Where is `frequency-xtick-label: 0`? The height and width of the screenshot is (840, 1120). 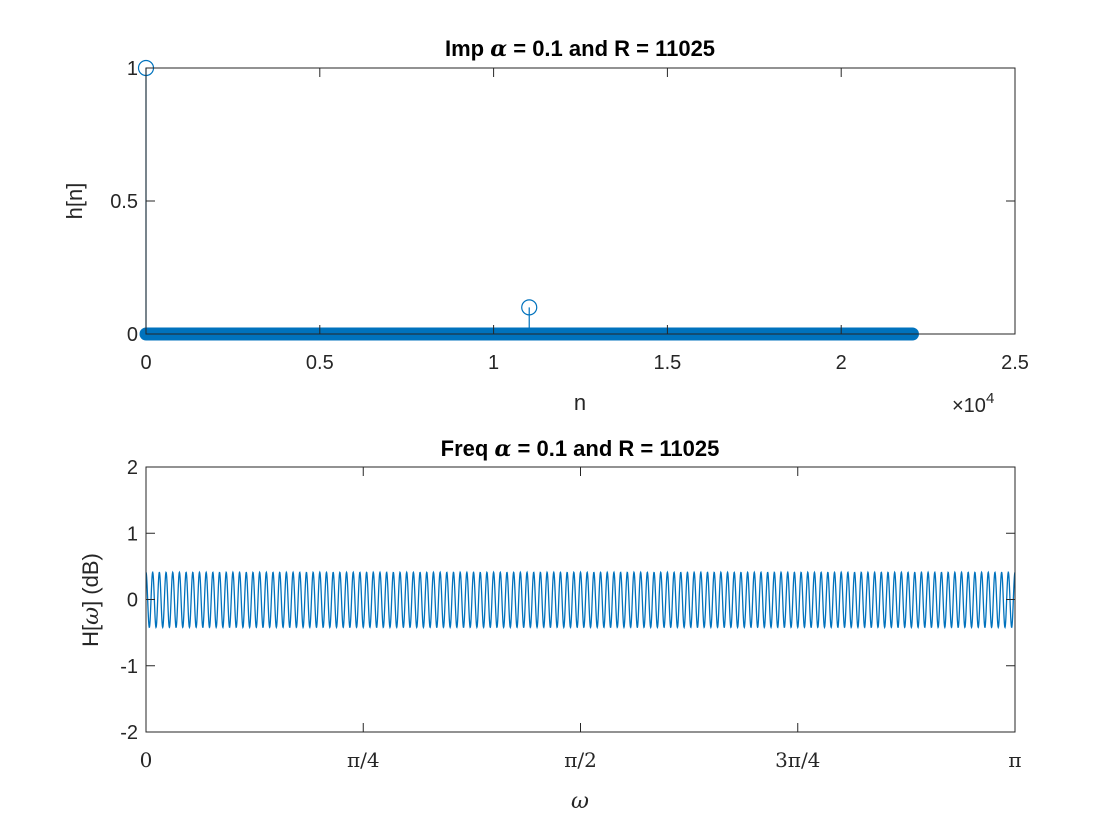 frequency-xtick-label: 0 is located at coordinates (146, 760).